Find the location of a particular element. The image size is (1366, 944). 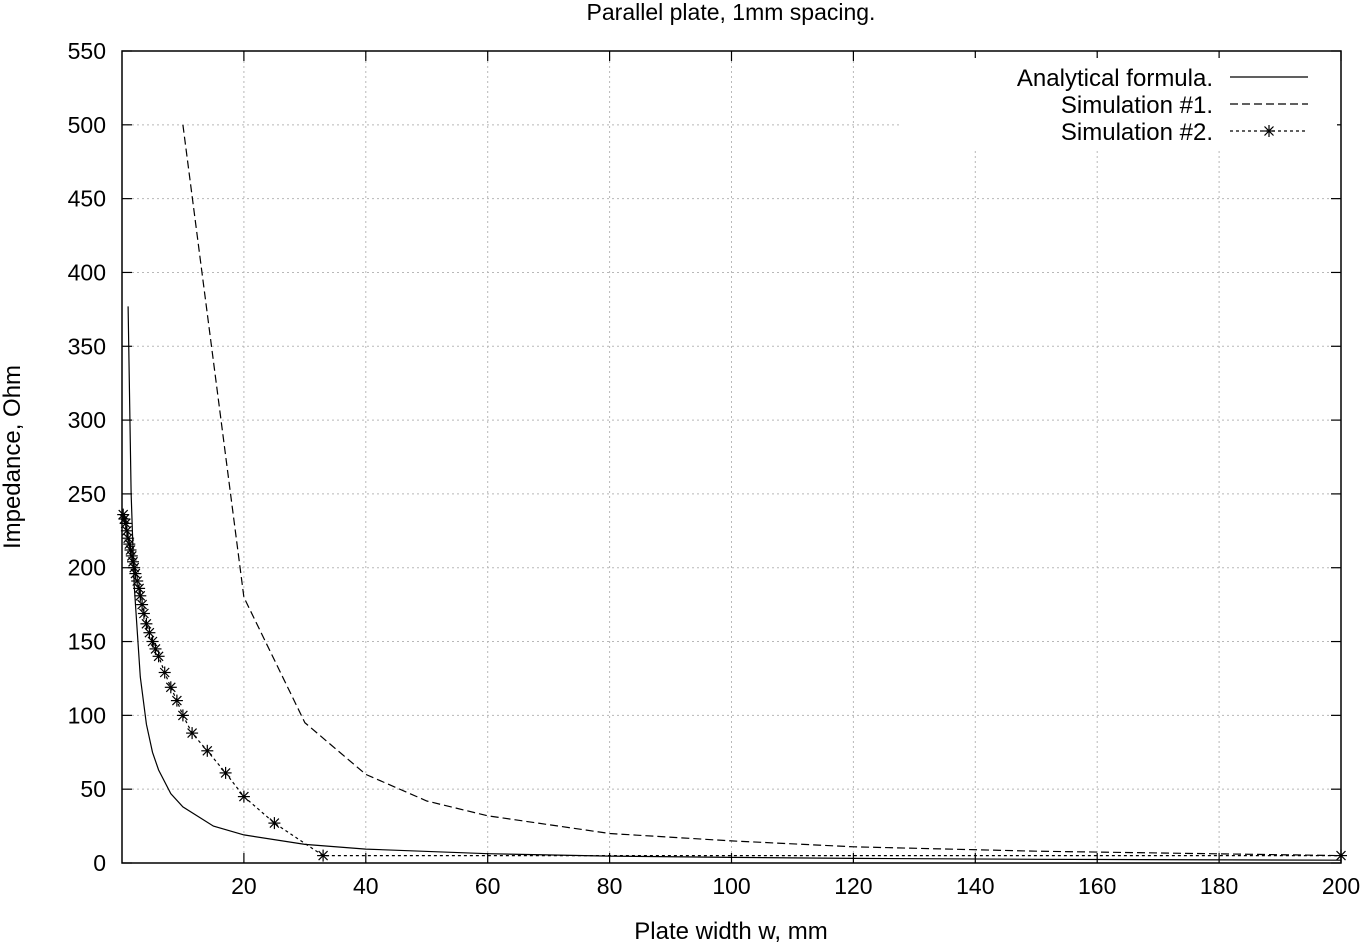

x-tick-label: 160 is located at coordinates (1097, 886).